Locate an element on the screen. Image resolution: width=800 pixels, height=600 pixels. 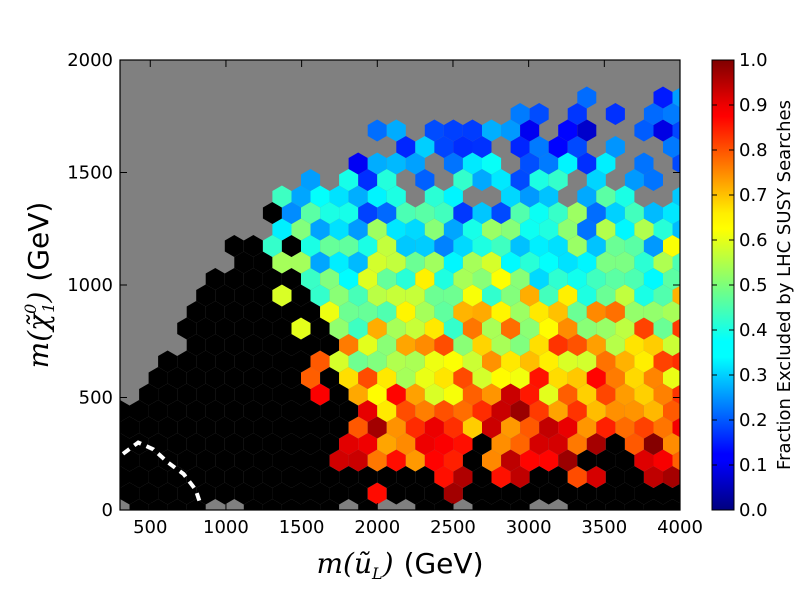
colorbar-tick-label: 0.5 is located at coordinates (753, 285).